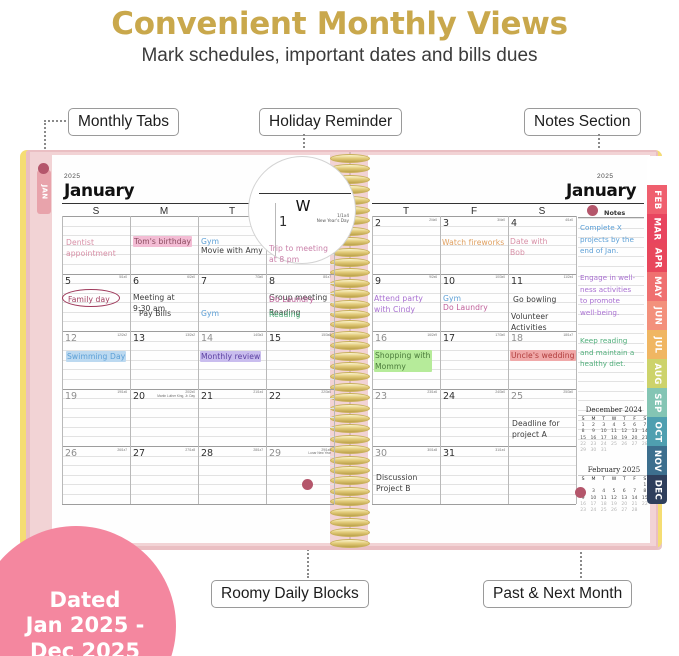 The height and width of the screenshot is (656, 679). What do you see at coordinates (593, 492) in the screenshot?
I see `mini-calendar-day: 3` at bounding box center [593, 492].